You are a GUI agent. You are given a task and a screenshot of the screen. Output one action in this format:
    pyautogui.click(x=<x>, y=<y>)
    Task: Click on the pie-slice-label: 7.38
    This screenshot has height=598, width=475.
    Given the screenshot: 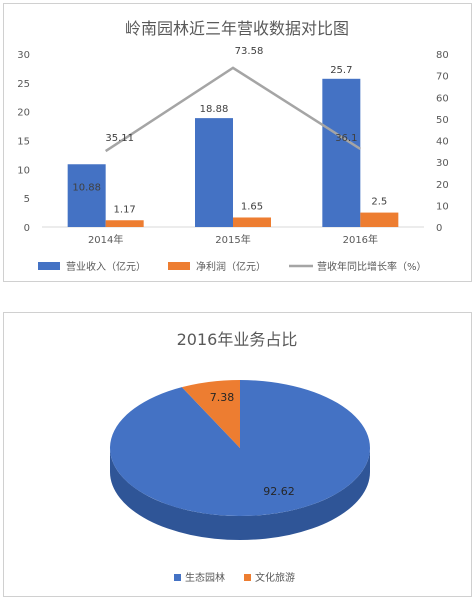 What is the action you would take?
    pyautogui.click(x=222, y=397)
    